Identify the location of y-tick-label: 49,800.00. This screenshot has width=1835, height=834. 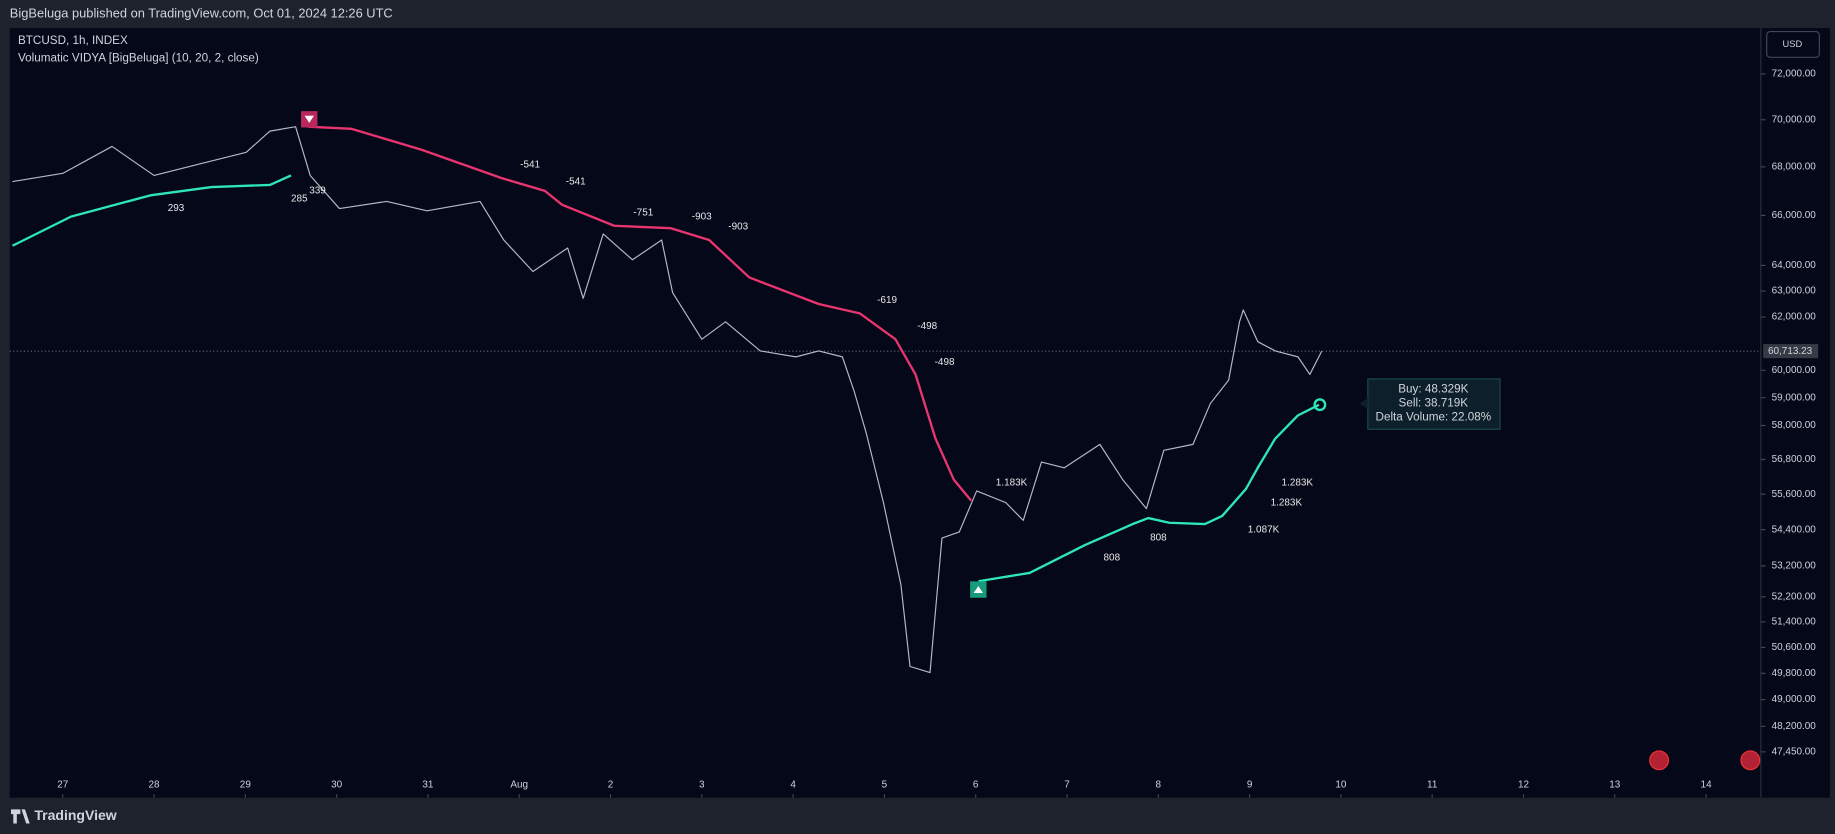
(1794, 673).